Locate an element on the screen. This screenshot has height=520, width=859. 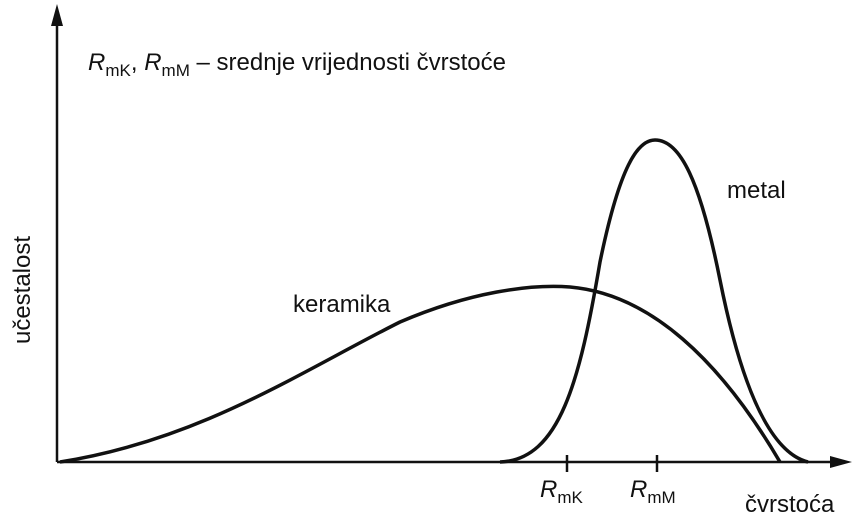
y-arrow is located at coordinates (57, 15).